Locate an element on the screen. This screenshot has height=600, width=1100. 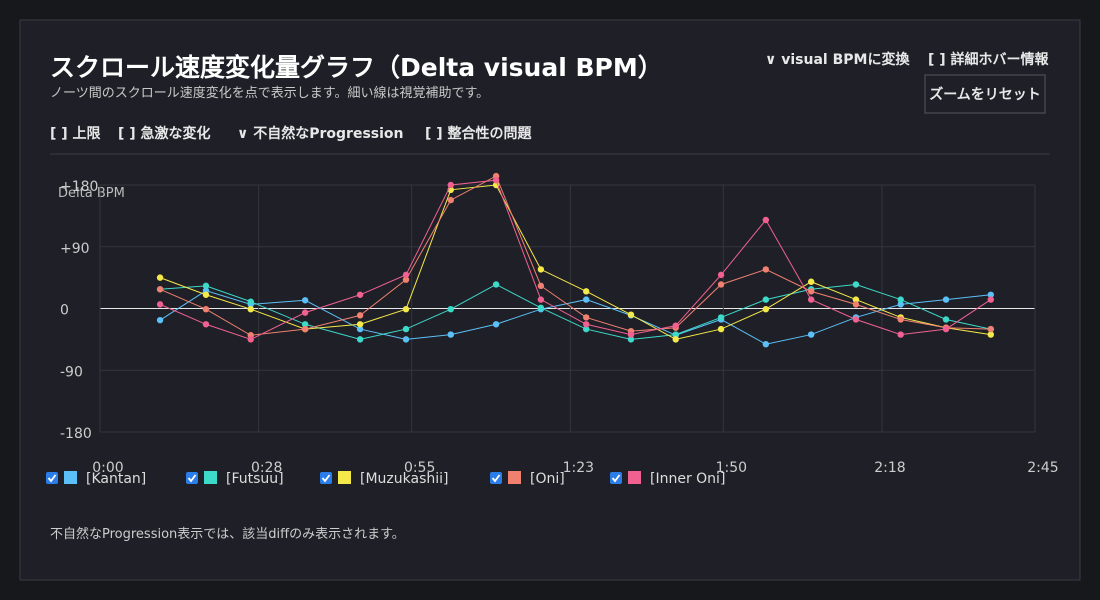
x-tick-label: 2:18 is located at coordinates (889, 468).